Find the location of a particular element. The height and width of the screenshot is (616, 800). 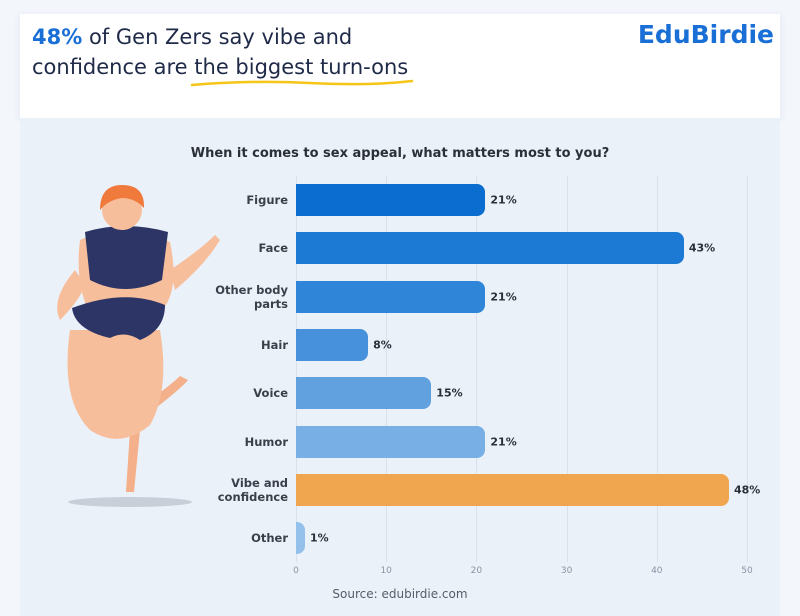

value-label: 8% is located at coordinates (382, 345).